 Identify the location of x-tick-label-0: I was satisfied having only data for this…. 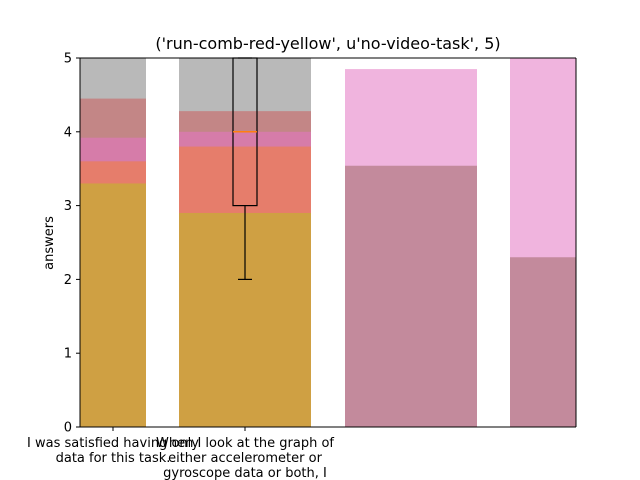
(113, 451).